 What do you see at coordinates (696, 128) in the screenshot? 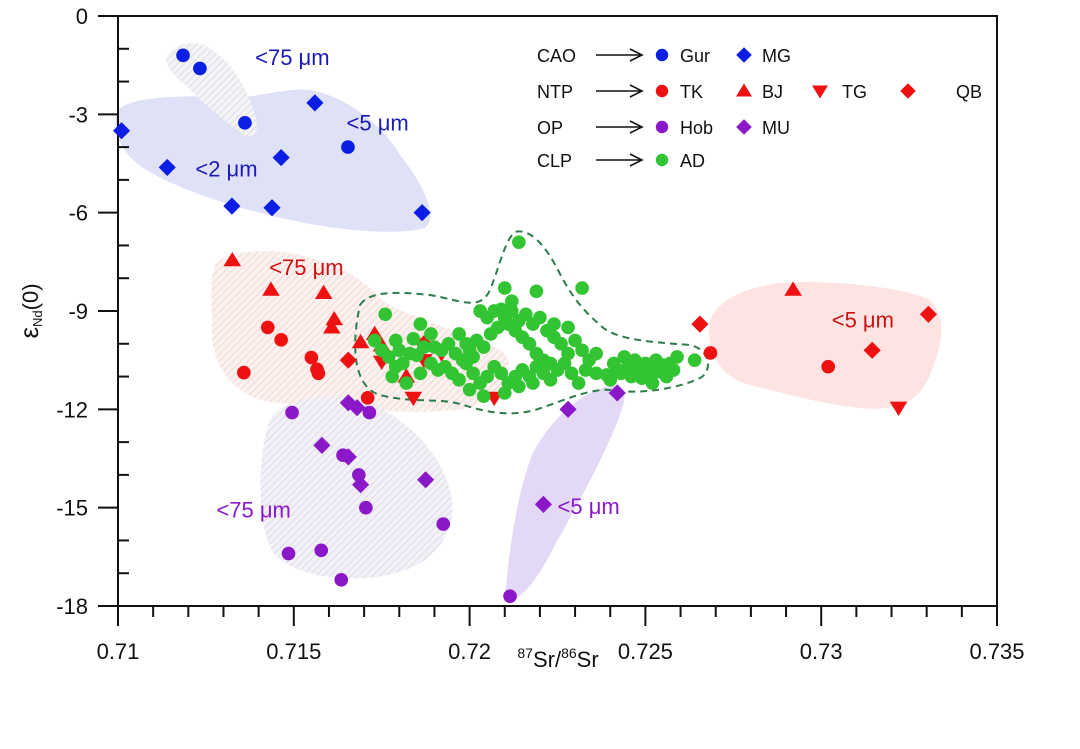
I see `legend-entry-label: Hob` at bounding box center [696, 128].